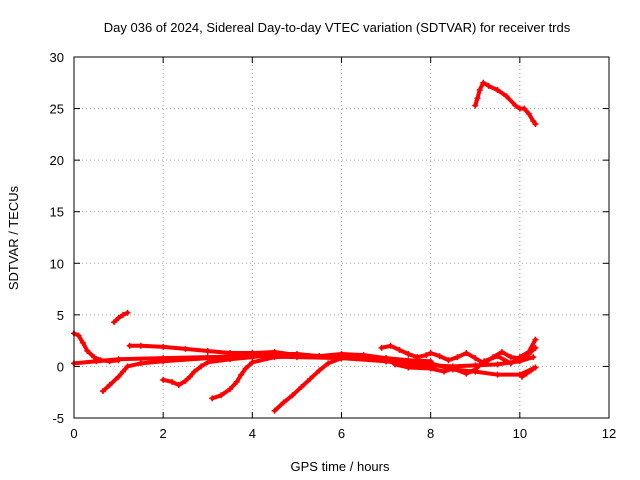 This screenshot has height=480, width=640. I want to click on x-tick-label: 12, so click(609, 433).